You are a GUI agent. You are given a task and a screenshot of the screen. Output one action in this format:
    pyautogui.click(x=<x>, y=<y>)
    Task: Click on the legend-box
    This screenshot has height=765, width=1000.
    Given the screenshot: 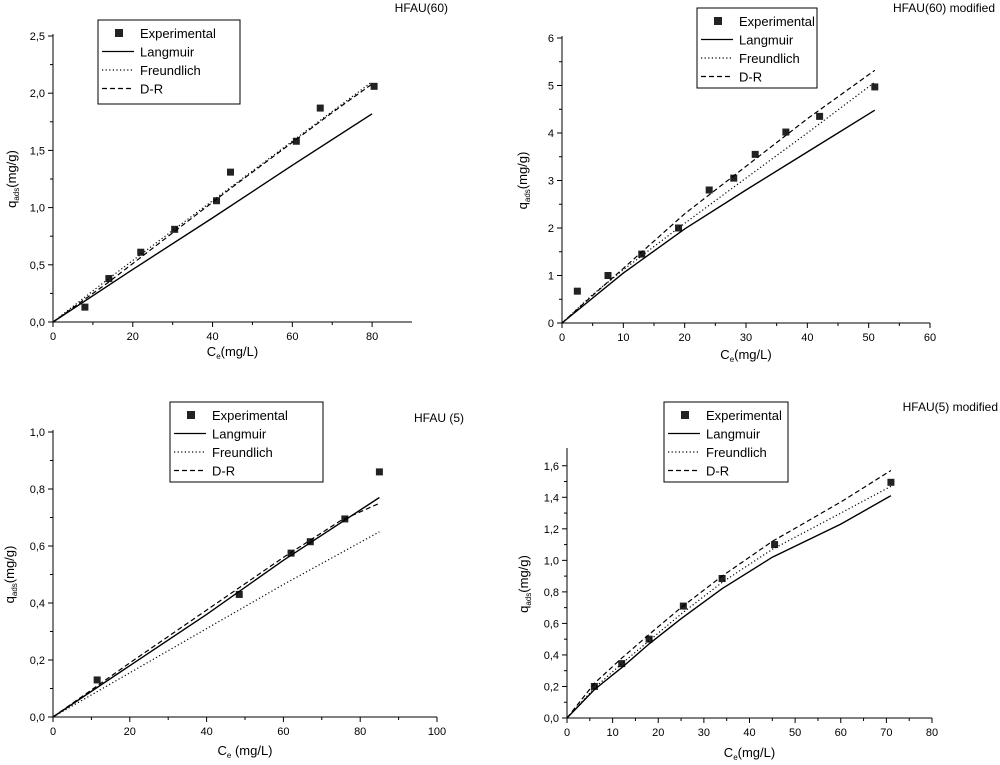 What is the action you would take?
    pyautogui.click(x=246, y=442)
    